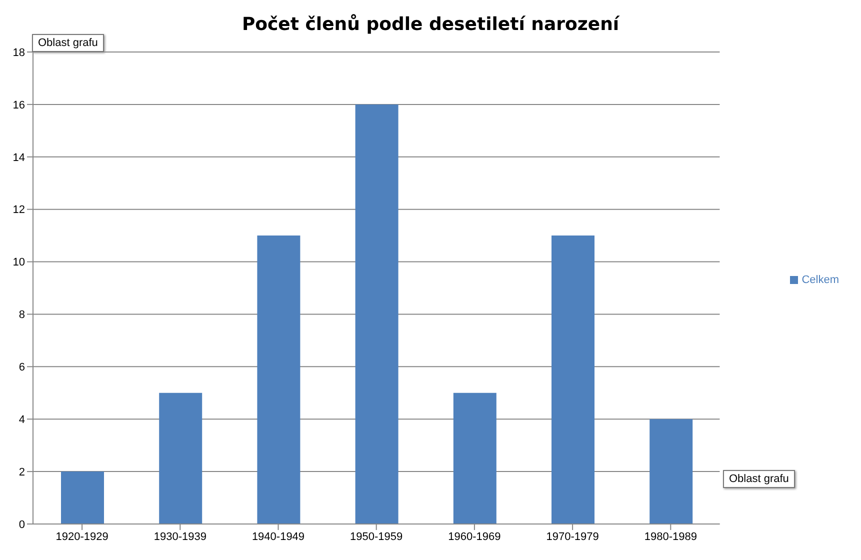 The height and width of the screenshot is (560, 861). I want to click on x-tick-label: 1950-1959, so click(376, 536).